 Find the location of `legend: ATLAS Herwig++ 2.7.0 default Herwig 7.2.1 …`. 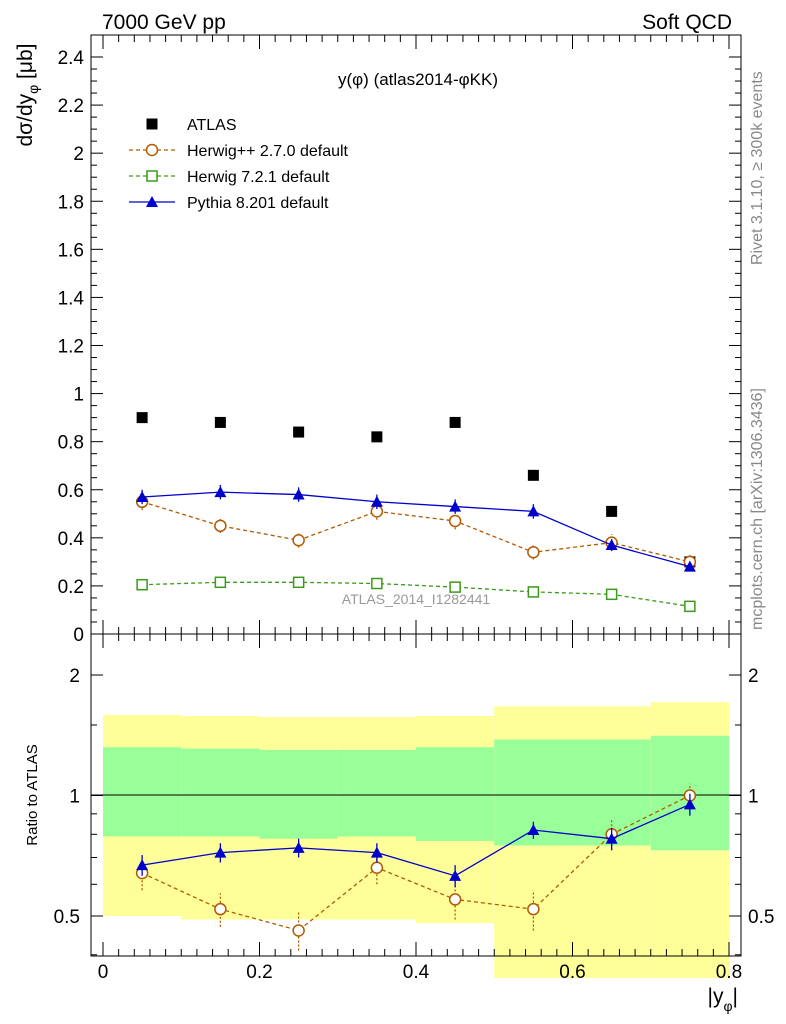

legend: ATLAS Herwig++ 2.7.0 default Herwig 7.2.1 … is located at coordinates (239, 164).